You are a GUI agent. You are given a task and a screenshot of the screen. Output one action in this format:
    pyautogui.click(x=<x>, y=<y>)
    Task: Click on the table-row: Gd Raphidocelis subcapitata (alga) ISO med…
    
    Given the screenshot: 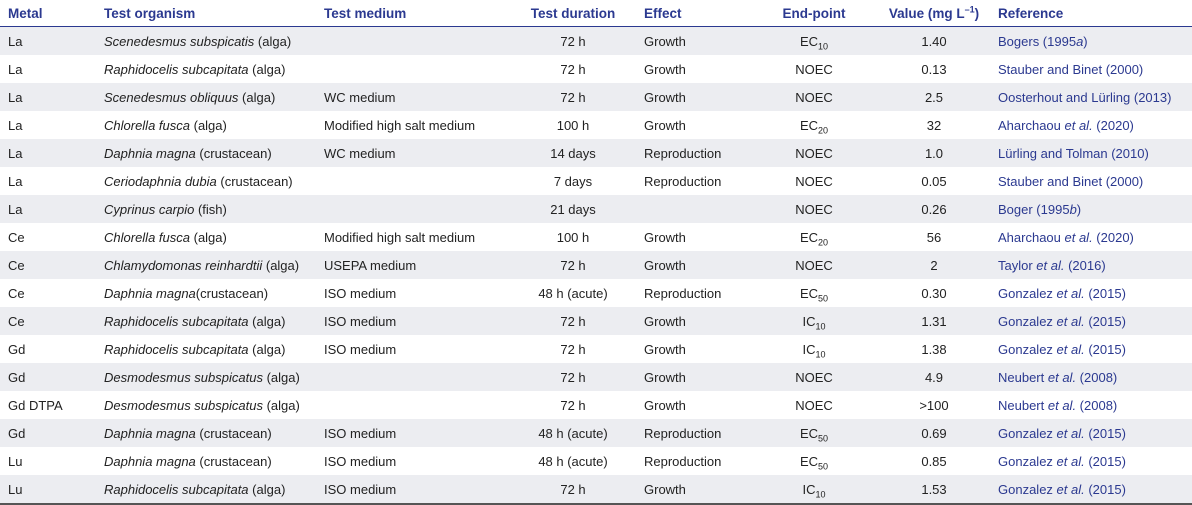 What is the action you would take?
    pyautogui.click(x=596, y=349)
    